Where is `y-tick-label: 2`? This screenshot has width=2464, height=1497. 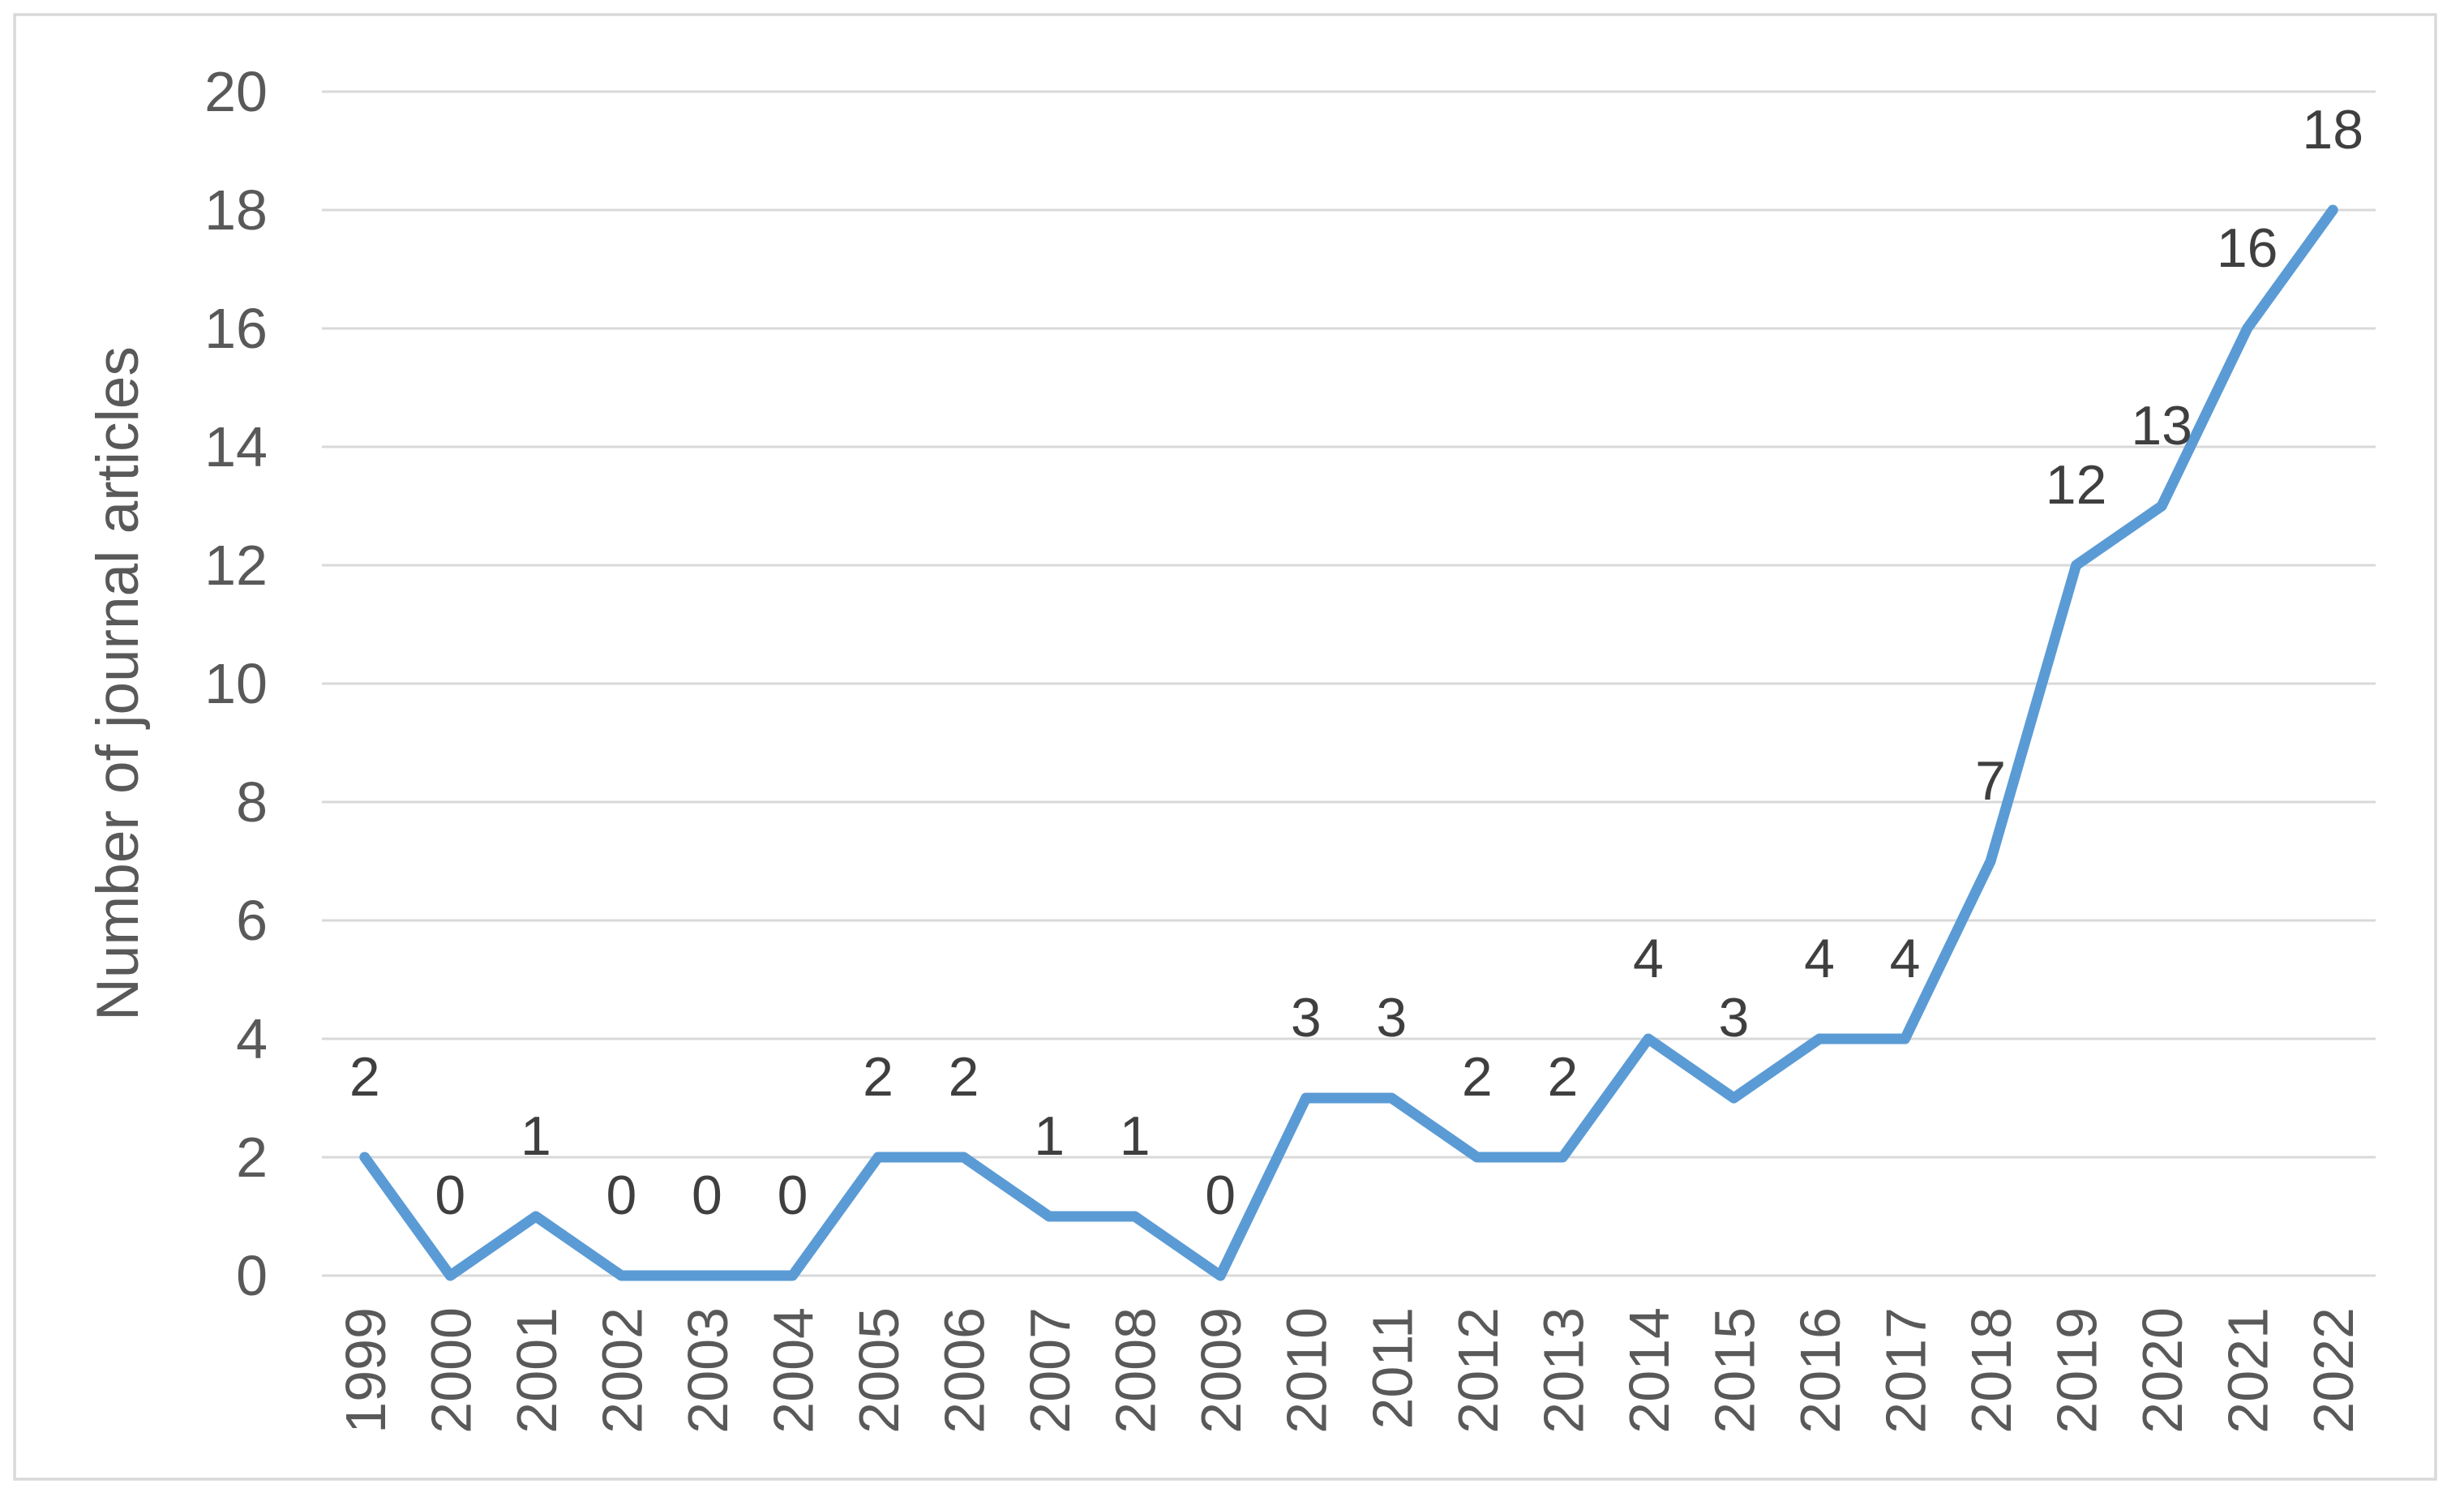
y-tick-label: 2 is located at coordinates (252, 1158).